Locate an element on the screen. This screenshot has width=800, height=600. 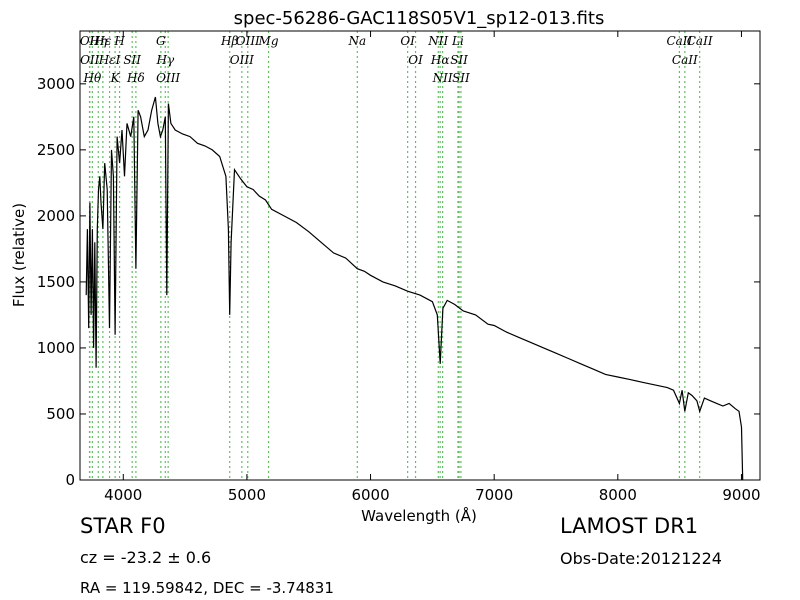
emission-line-label: HεI is located at coordinates (109, 60).